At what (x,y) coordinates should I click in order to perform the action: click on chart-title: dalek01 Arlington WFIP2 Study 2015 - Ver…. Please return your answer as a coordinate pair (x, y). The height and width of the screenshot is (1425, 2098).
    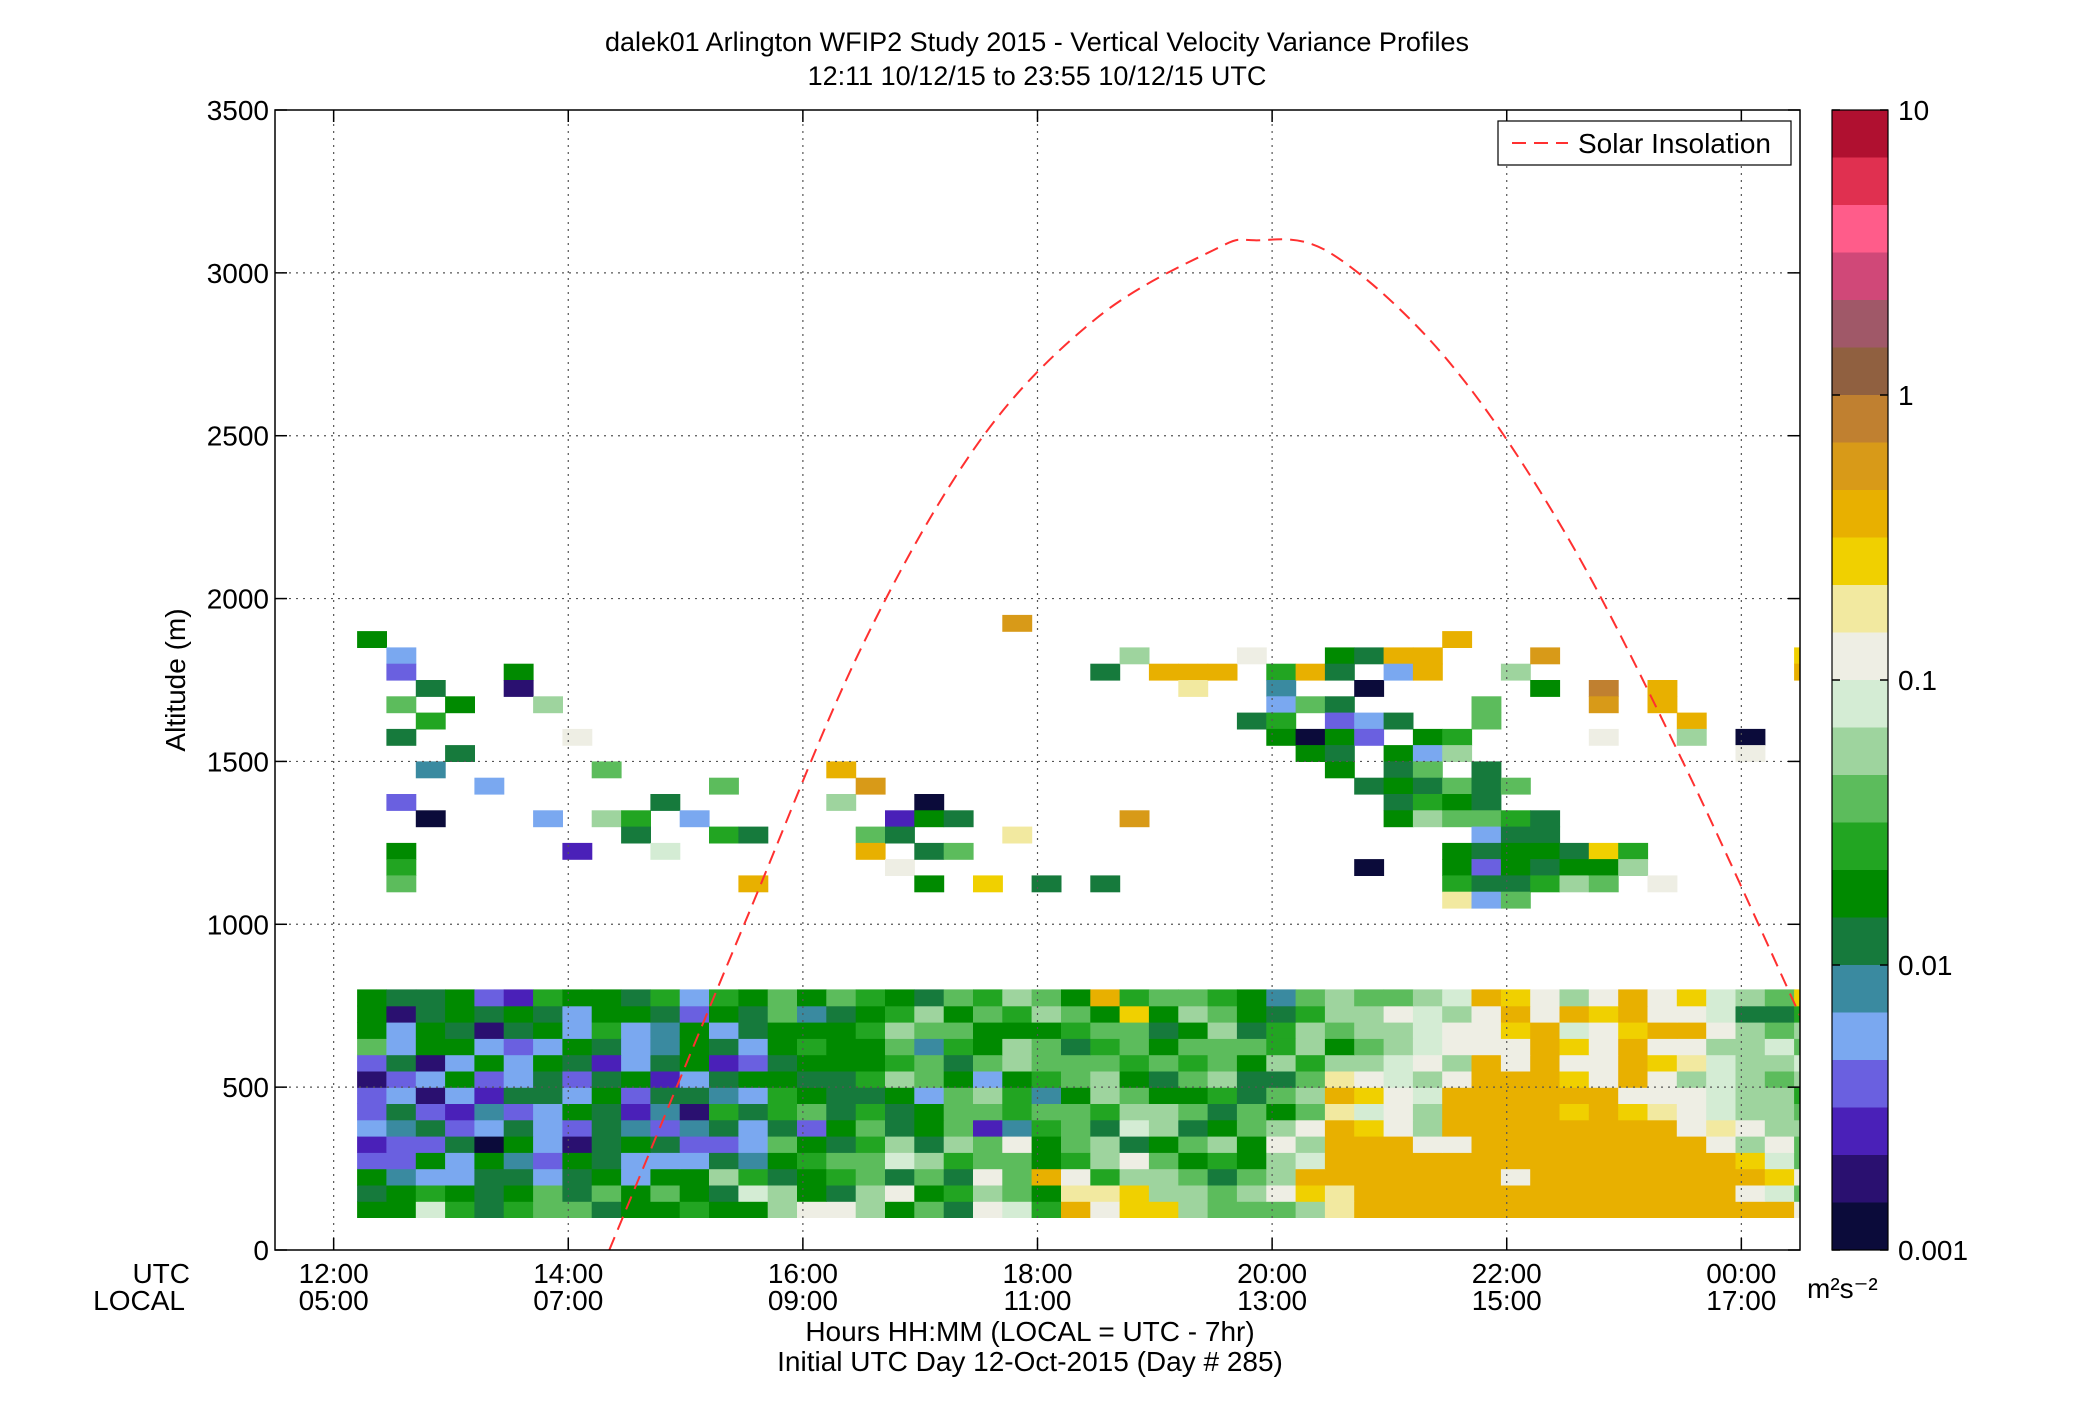
    Looking at the image, I should click on (1037, 42).